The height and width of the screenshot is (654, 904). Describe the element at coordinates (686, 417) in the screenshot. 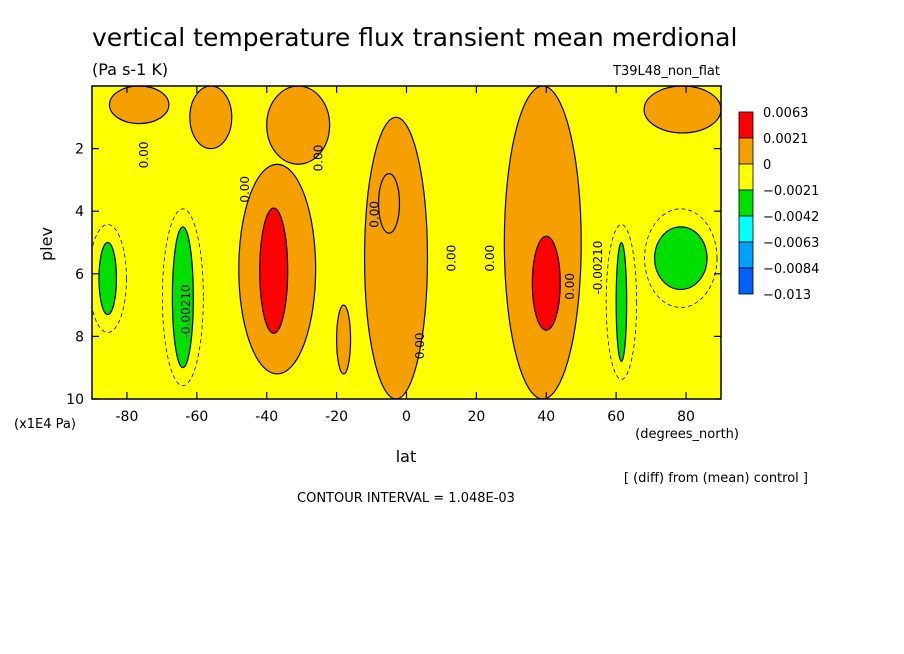

I see `x-tick-label: 80` at that location.